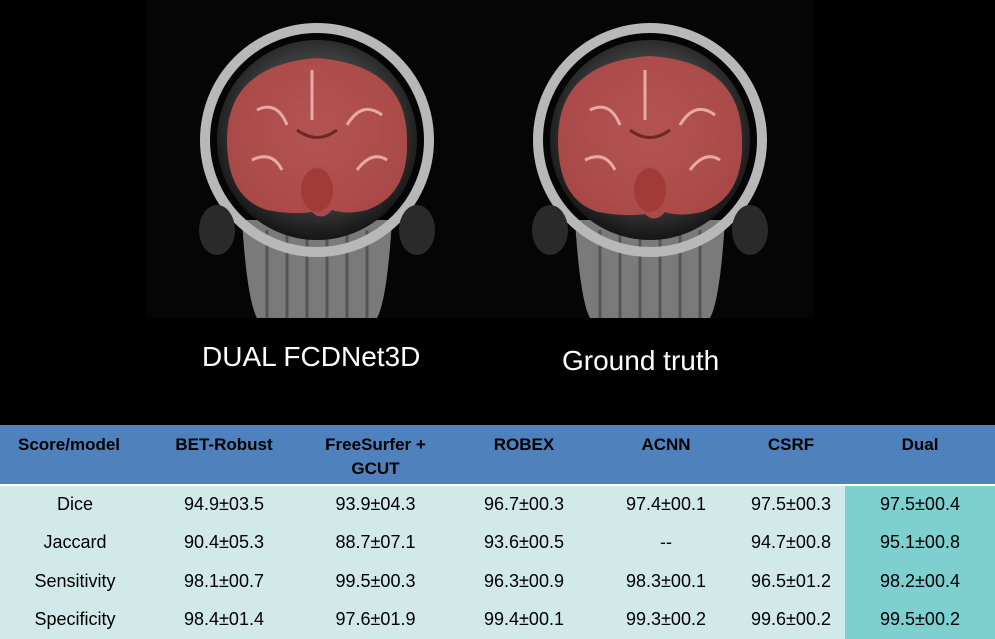  Describe the element at coordinates (791, 455) in the screenshot. I see `header-csrf: CSRF` at that location.